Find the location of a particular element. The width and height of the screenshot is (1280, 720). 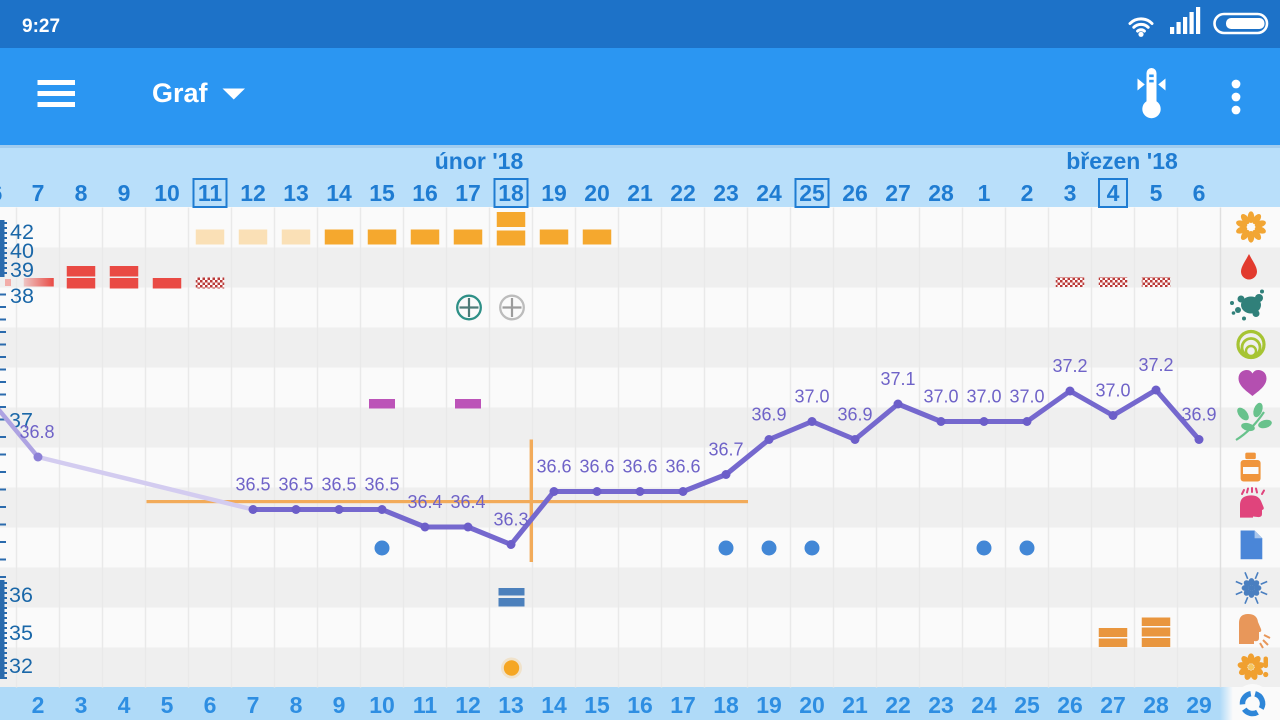

svg-text: 40 is located at coordinates (22, 251).